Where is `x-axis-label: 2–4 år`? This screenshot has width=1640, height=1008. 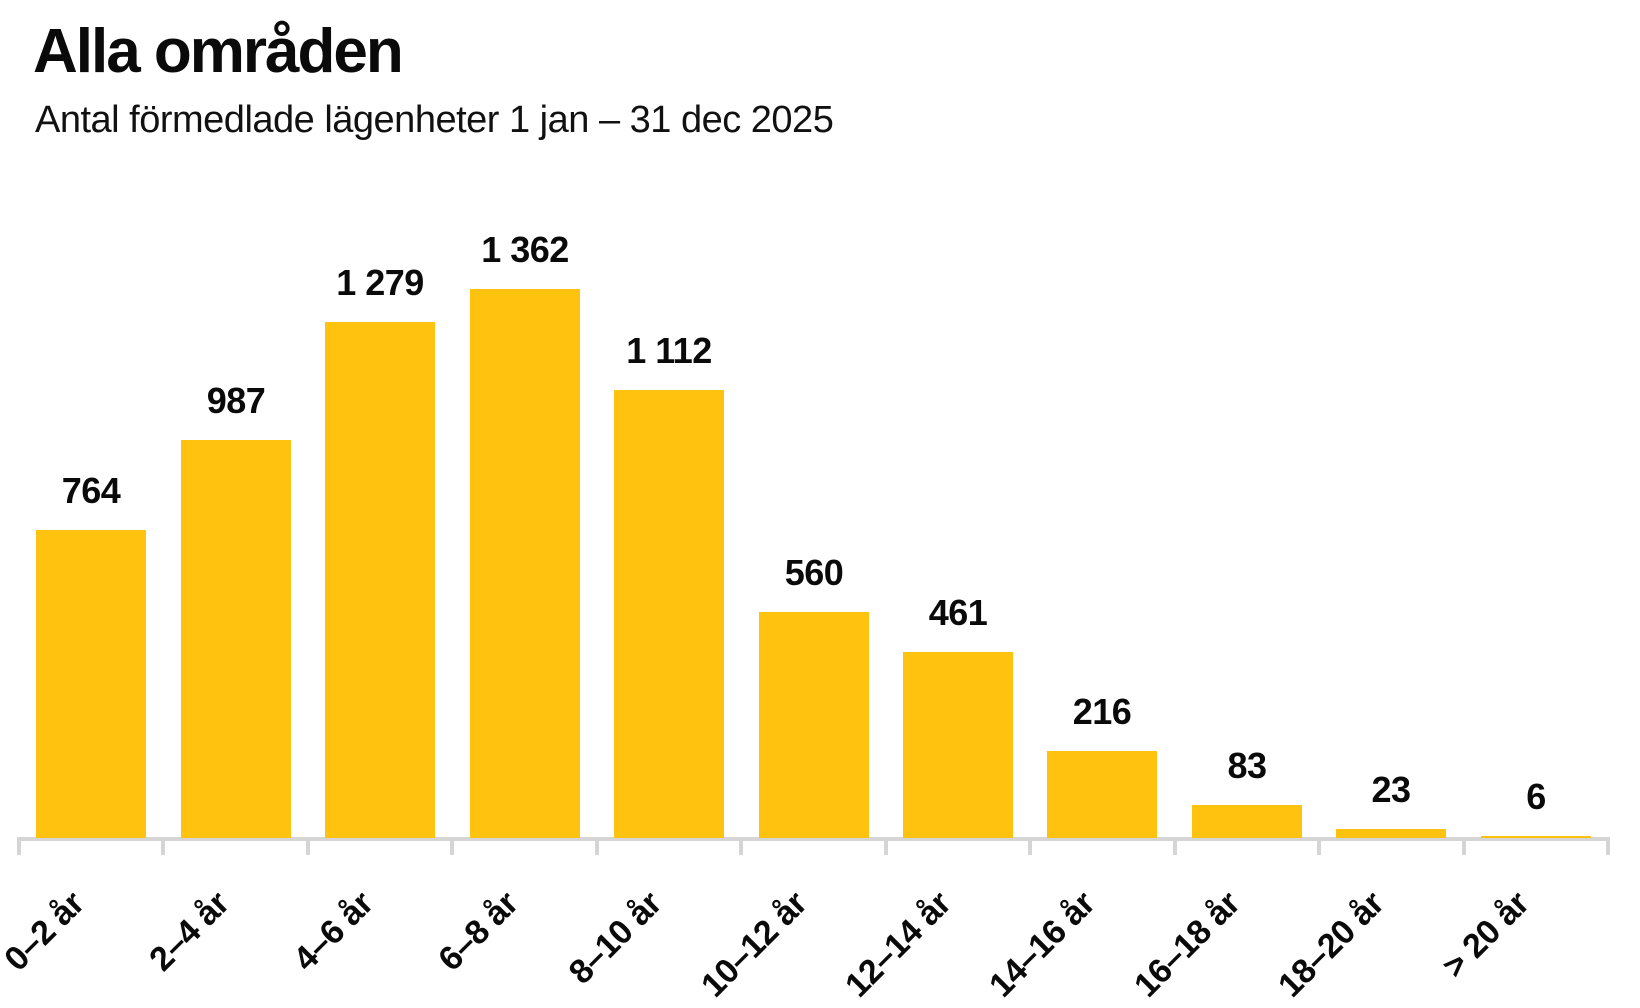 x-axis-label: 2–4 år is located at coordinates (189, 931).